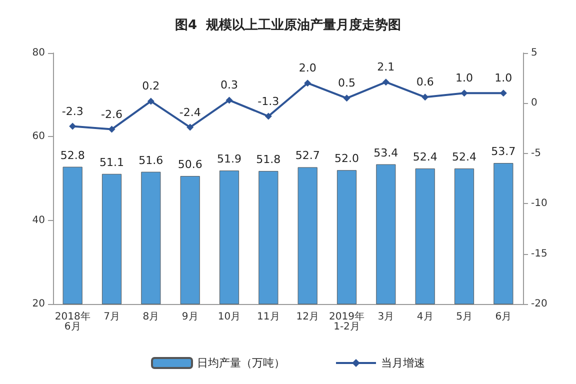 This screenshot has height=384, width=576. I want to click on data-label: 53.7, so click(503, 151).